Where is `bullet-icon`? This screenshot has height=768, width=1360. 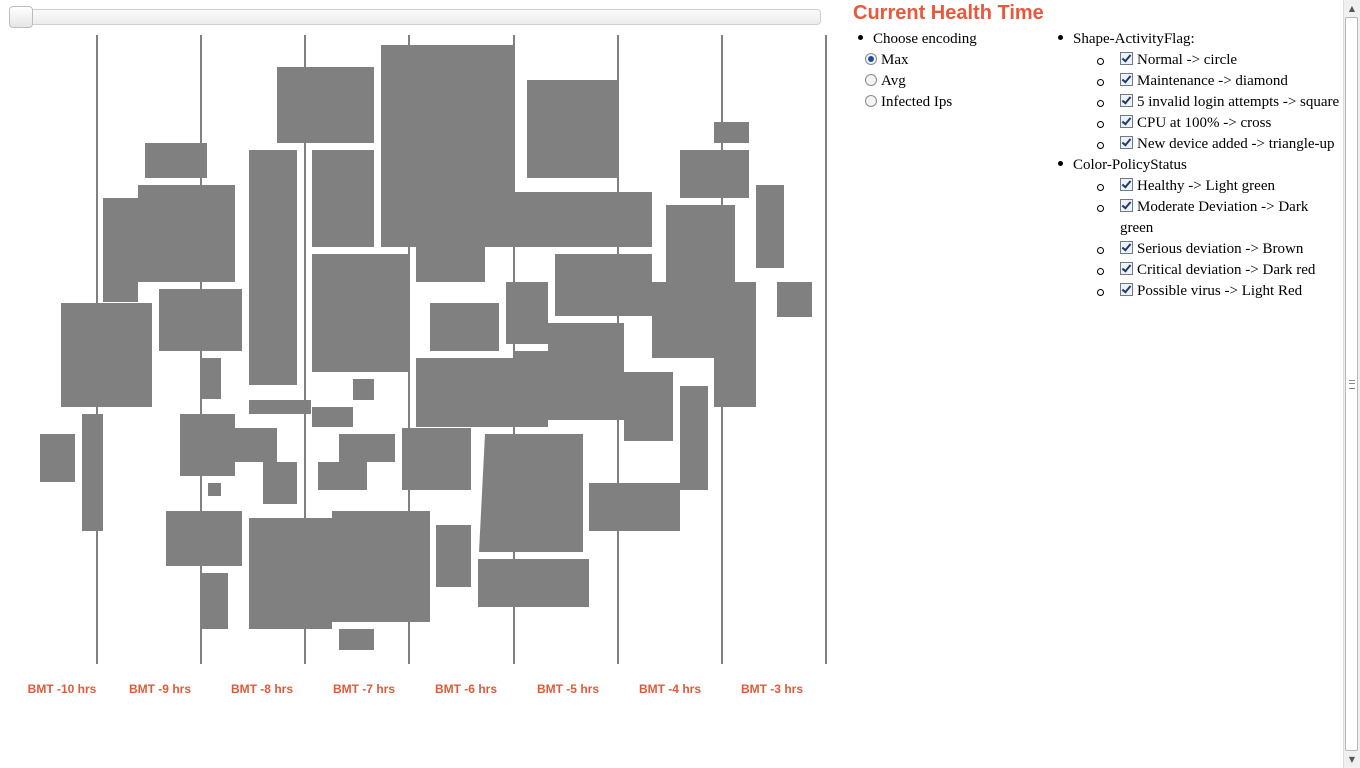
bullet-icon is located at coordinates (860, 38).